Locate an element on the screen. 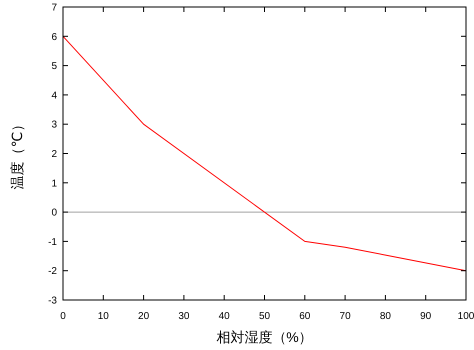 The image size is (474, 350). x-tick-label: 40 is located at coordinates (224, 316).